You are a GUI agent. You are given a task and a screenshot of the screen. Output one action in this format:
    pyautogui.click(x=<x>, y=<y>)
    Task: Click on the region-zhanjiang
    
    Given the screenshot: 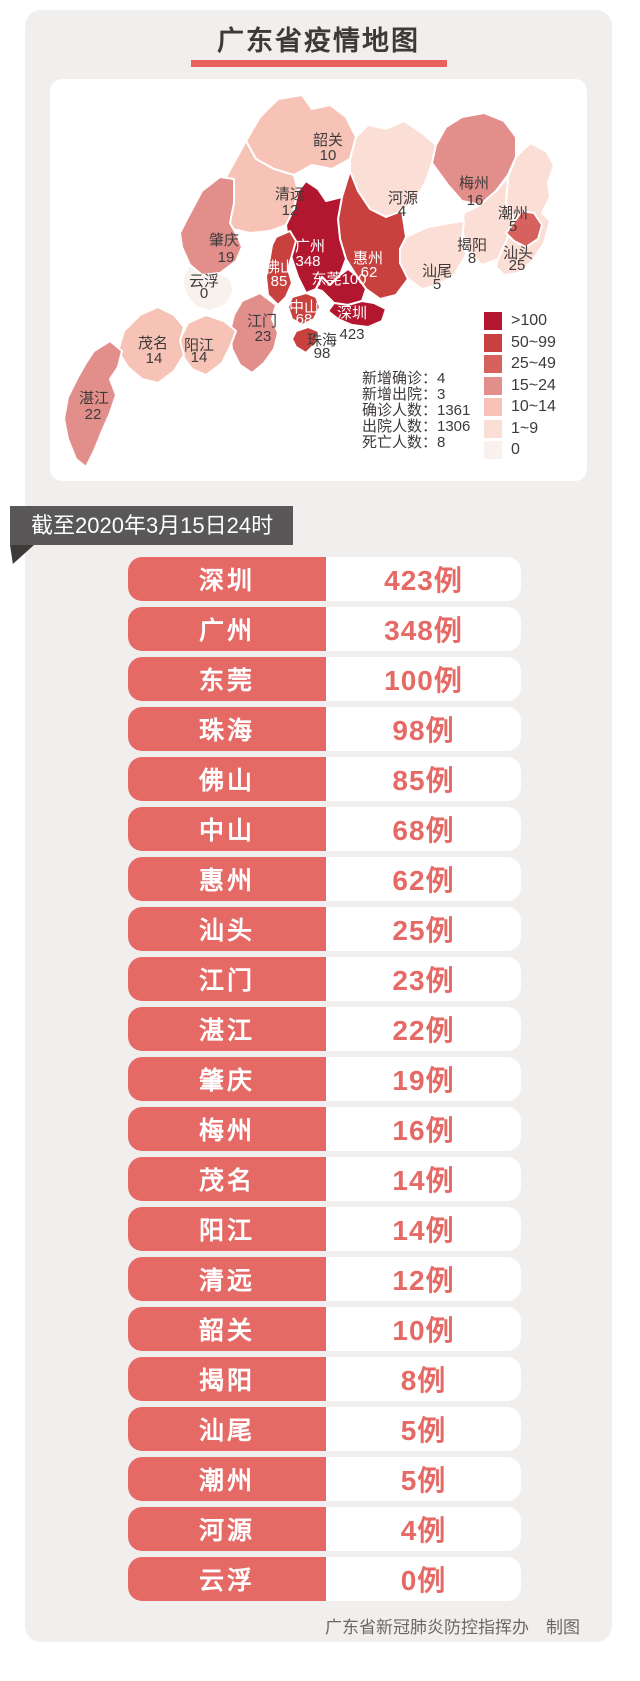 What is the action you would take?
    pyautogui.click(x=93, y=404)
    